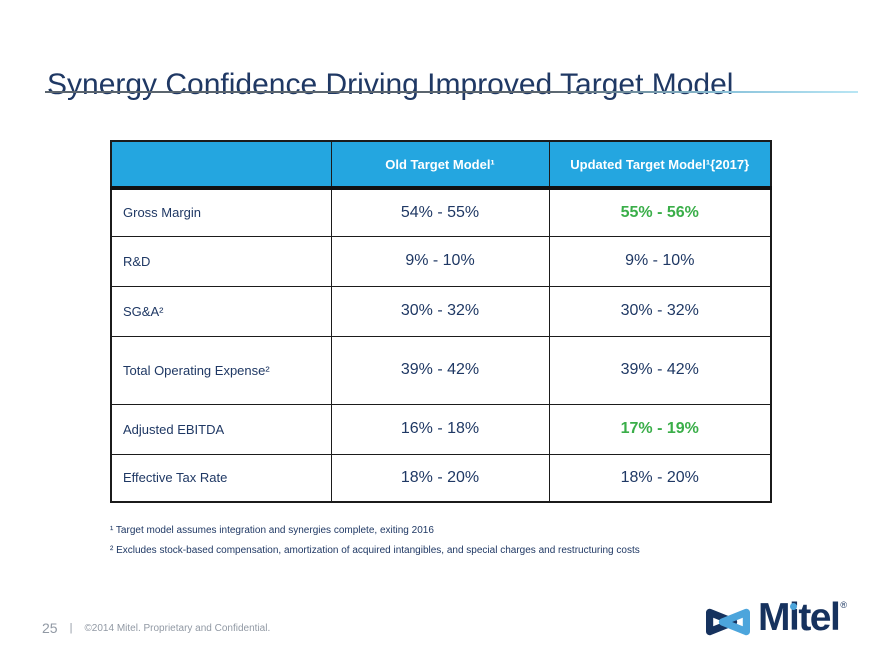 This screenshot has height=660, width=880. What do you see at coordinates (660, 165) in the screenshot?
I see `header-updated-target-model: Updated Target Model¹{2017}` at bounding box center [660, 165].